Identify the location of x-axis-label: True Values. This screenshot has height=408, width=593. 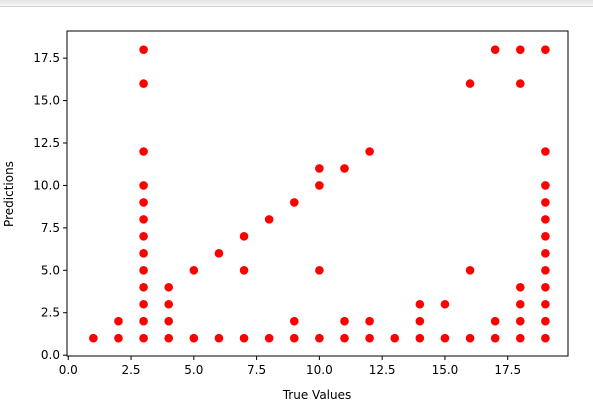
(317, 395).